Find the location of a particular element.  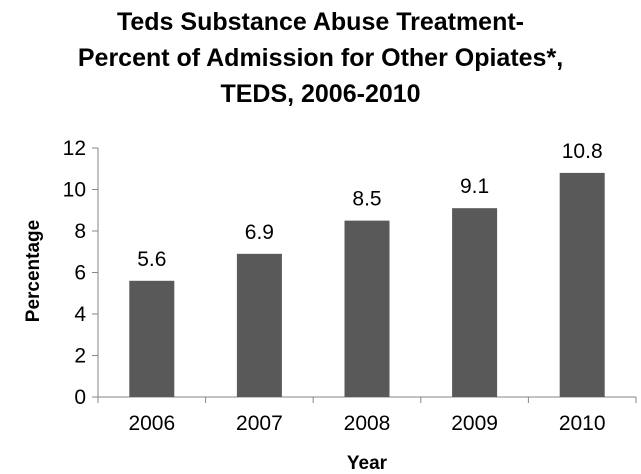

y-axis: 0 2 4 6 8 10 12 is located at coordinates (81, 273).